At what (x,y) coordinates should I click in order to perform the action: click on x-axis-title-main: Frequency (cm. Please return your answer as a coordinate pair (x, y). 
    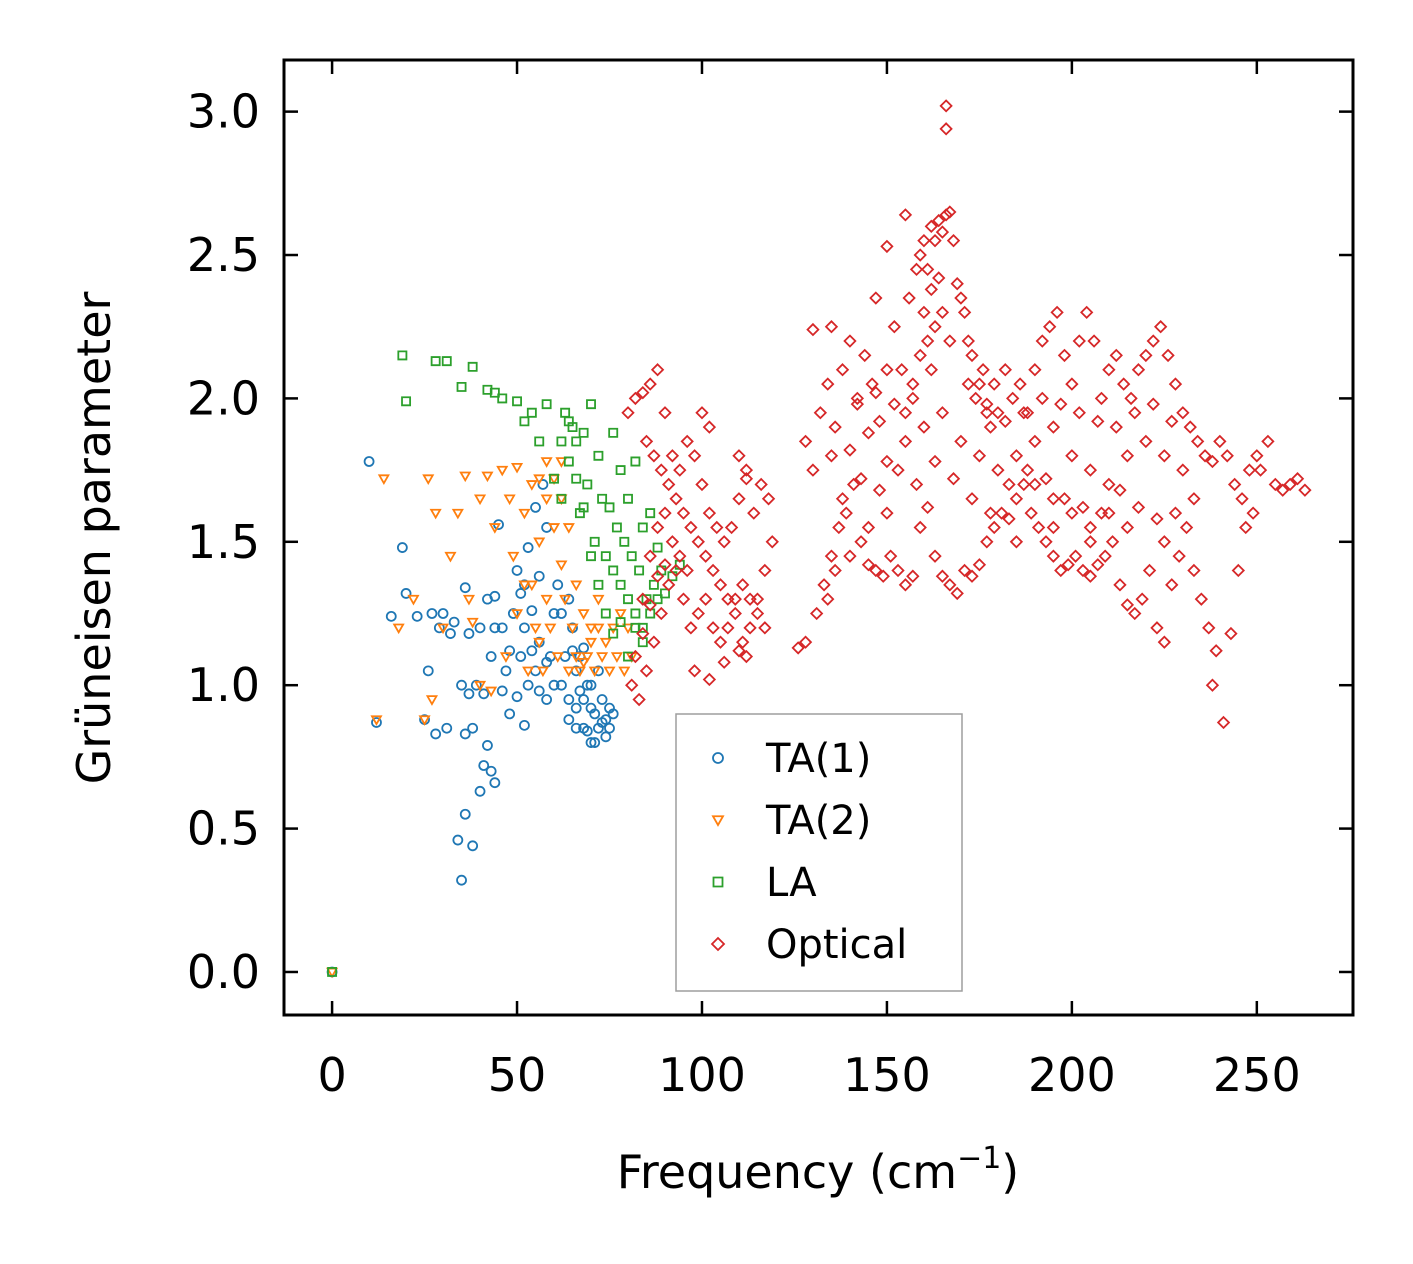
    Looking at the image, I should click on (787, 1172).